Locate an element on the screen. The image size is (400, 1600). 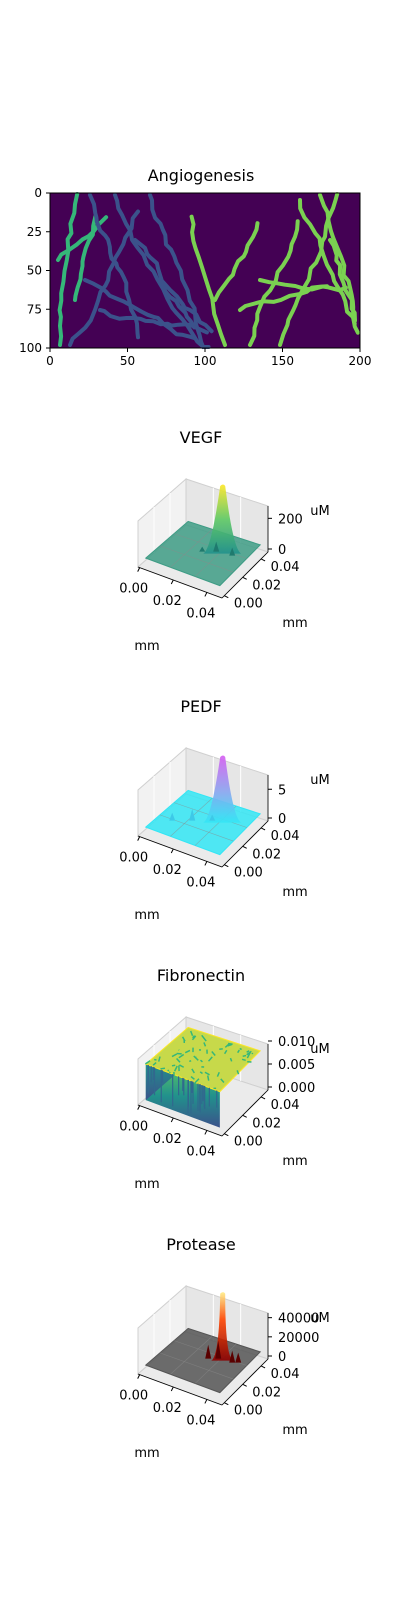
vegf-chart: VEGF 0.00 0.02 0.04 mm 0.00 0.02 0.04 mm 0 200 uM is located at coordinates (224, 541).